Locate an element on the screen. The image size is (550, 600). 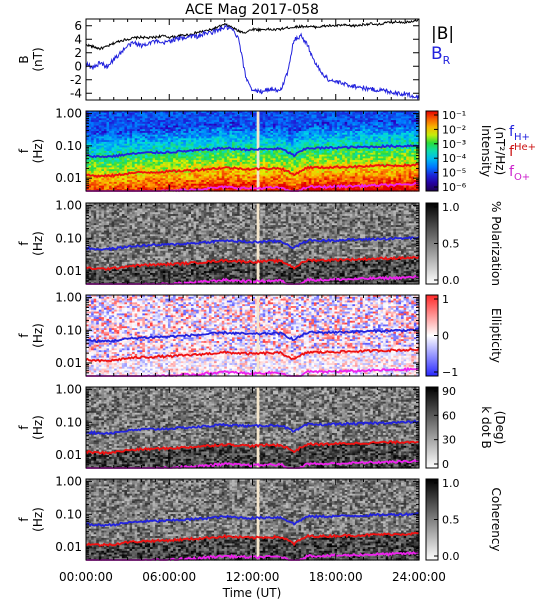
k-dot-b-y-units: (Hz) is located at coordinates (38, 427).